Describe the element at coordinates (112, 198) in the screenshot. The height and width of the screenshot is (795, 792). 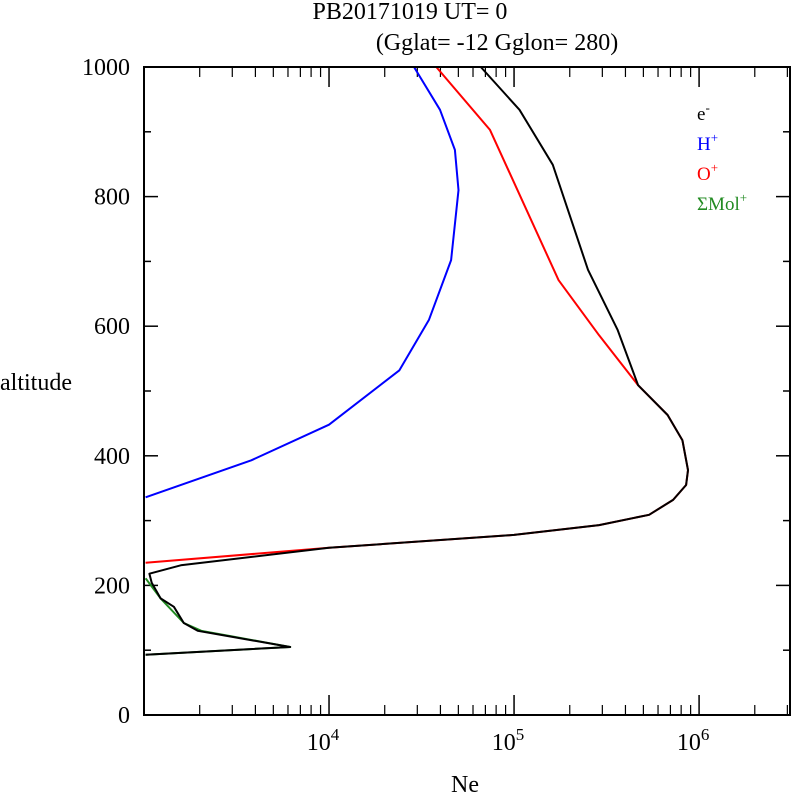
I see `y-tick-label: 800` at that location.